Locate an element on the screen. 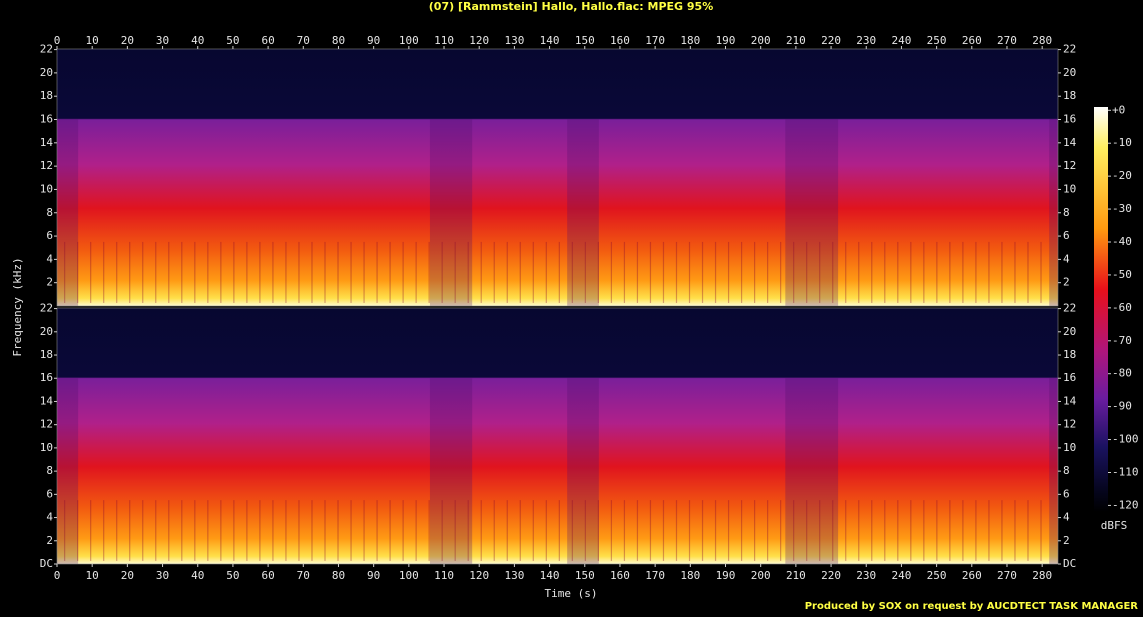 This screenshot has height=617, width=1143. x-tick-label-top: 100 is located at coordinates (409, 40).